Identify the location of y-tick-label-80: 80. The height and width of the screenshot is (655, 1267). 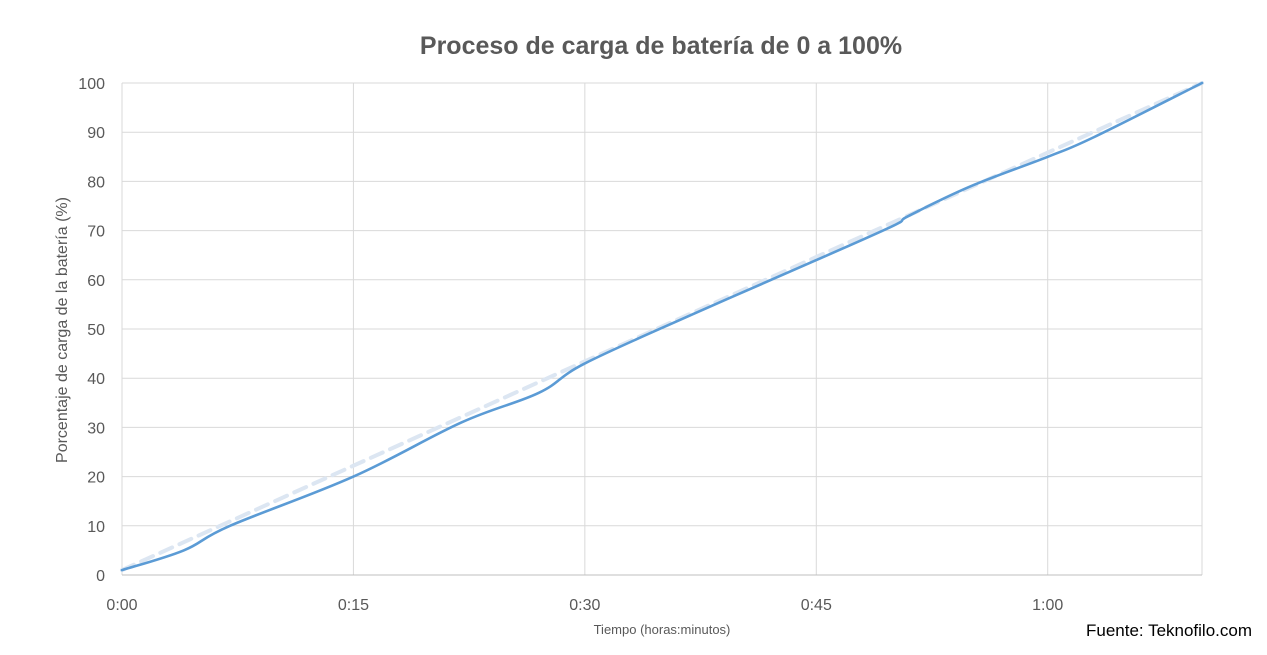
(96, 182).